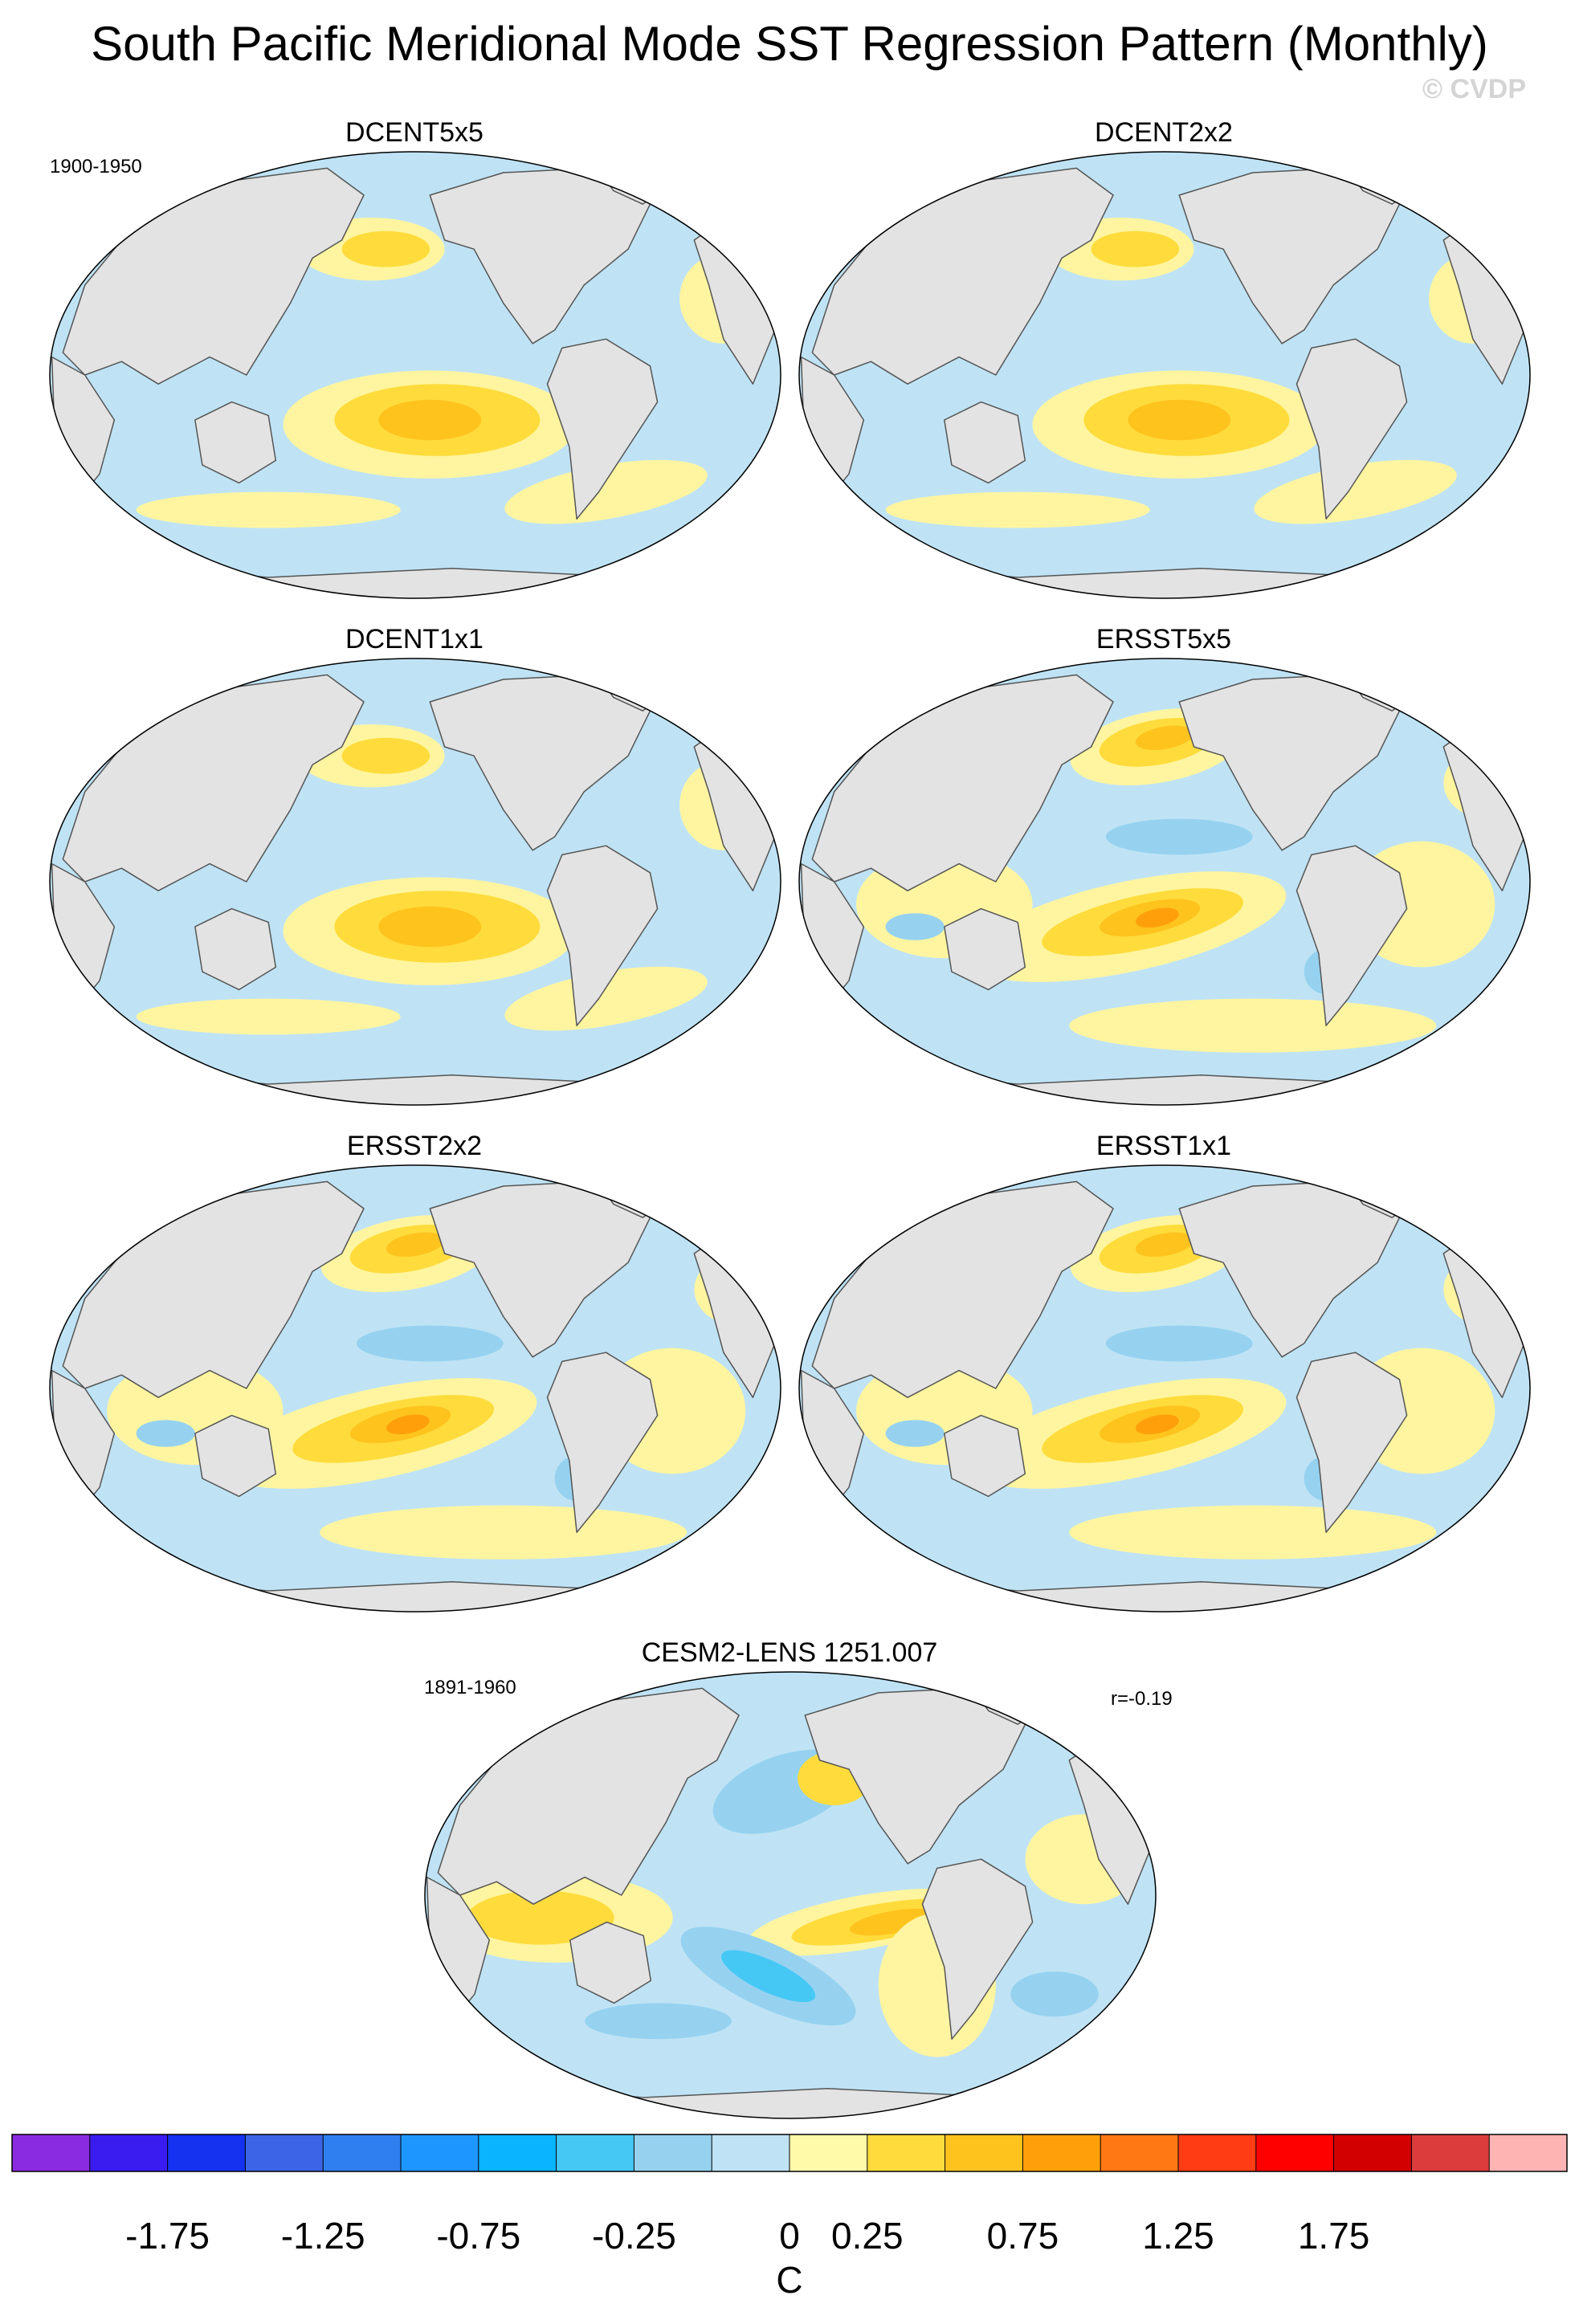  Describe the element at coordinates (1164, 1146) in the screenshot. I see `panel-title-ersst1x1: ERSST1x1` at that location.